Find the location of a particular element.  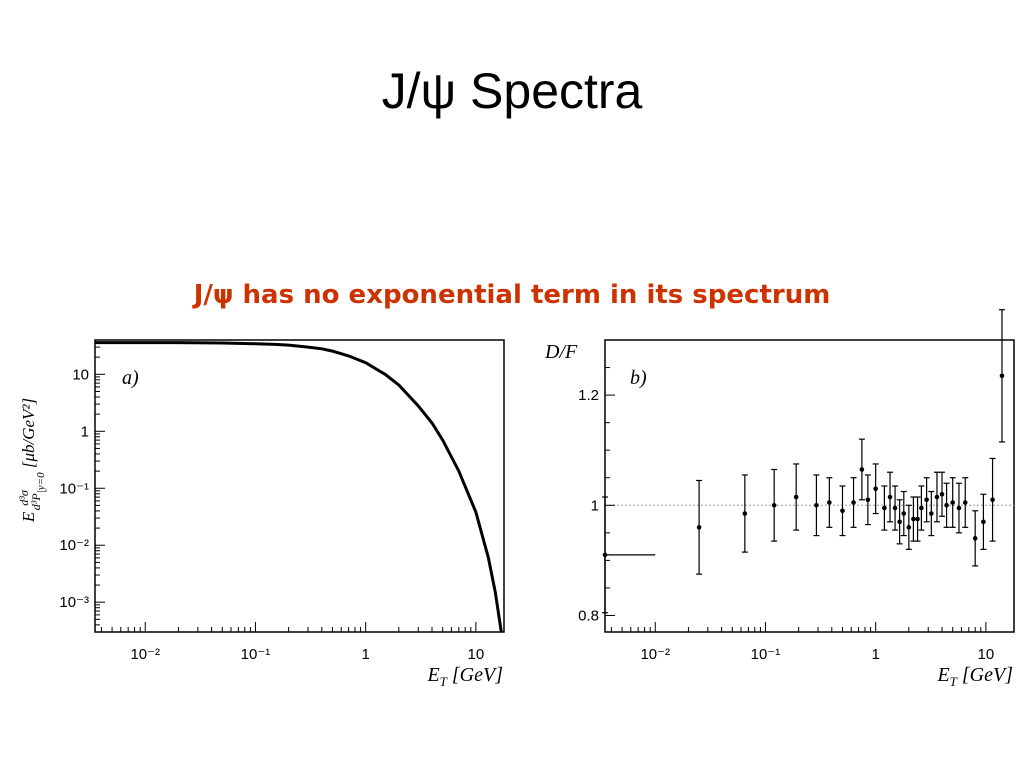

chart-a-y-tick-label: 1 is located at coordinates (85, 431).